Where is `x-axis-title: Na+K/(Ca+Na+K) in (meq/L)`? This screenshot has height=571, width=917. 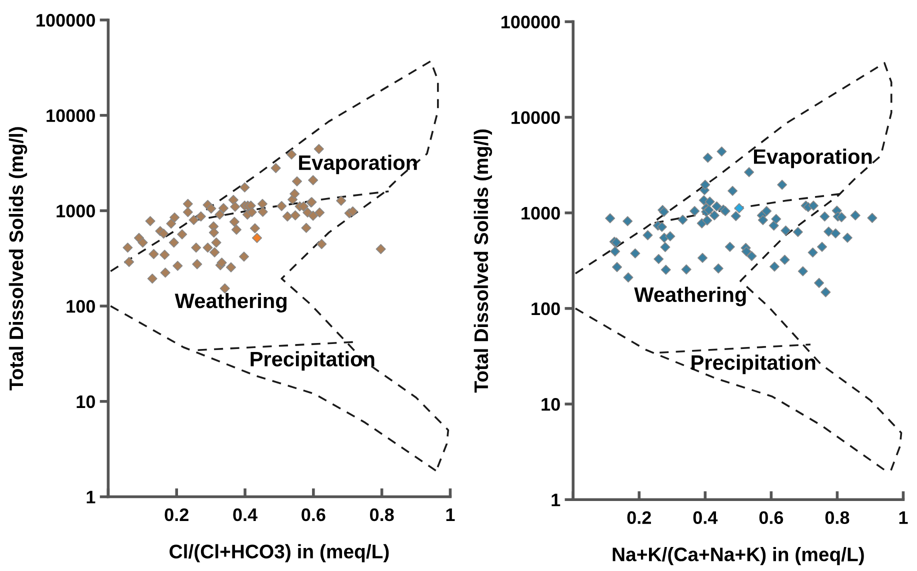
x-axis-title: Na+K/(Ca+Na+K) in (meq/L) is located at coordinates (738, 556).